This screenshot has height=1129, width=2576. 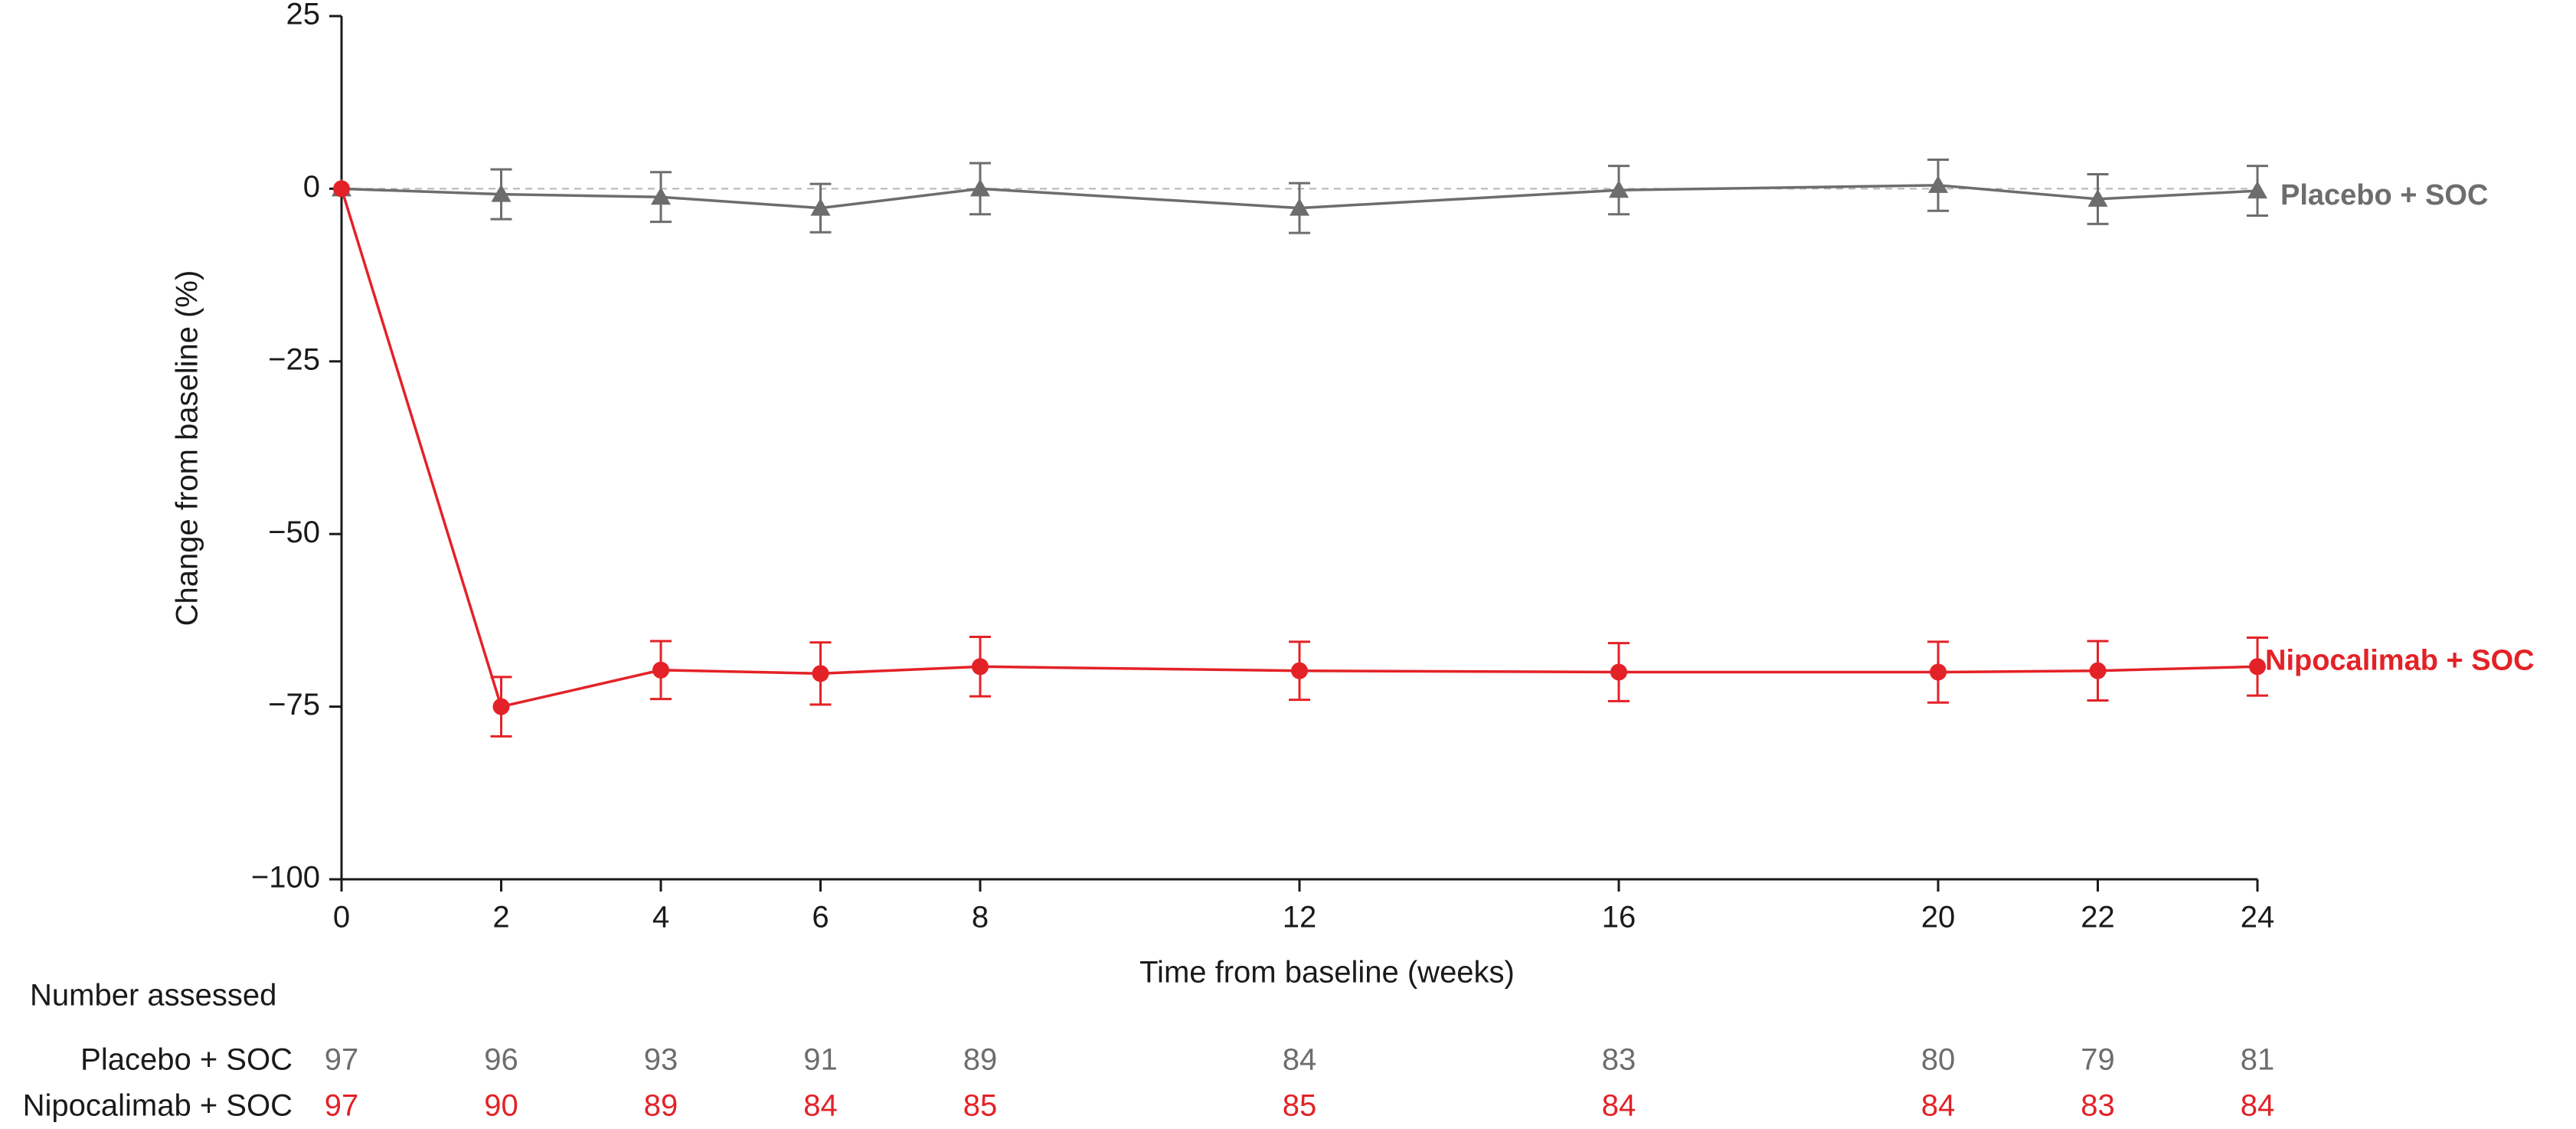 What do you see at coordinates (820, 917) in the screenshot?
I see `x-tick-label: 6` at bounding box center [820, 917].